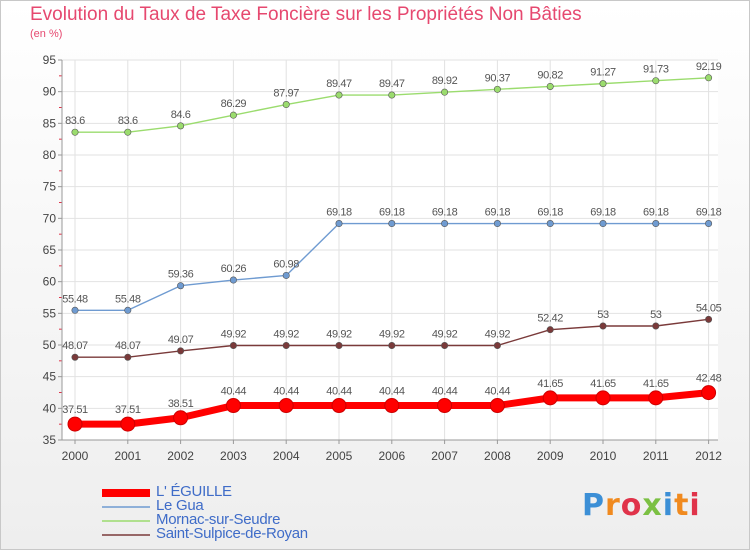 The height and width of the screenshot is (550, 750). Describe the element at coordinates (234, 104) in the screenshot. I see `data-label: 86.29` at that location.